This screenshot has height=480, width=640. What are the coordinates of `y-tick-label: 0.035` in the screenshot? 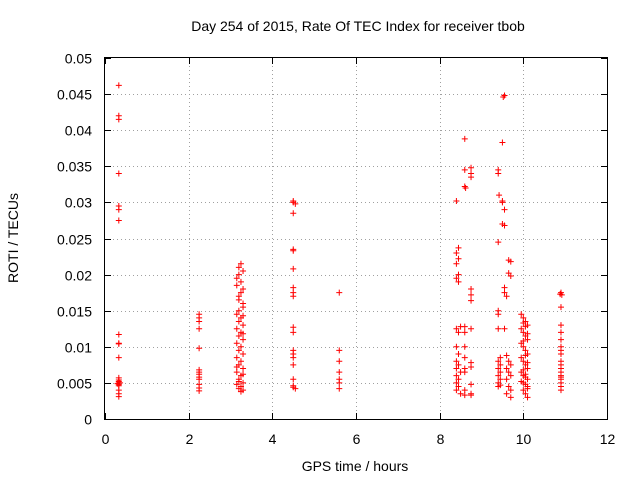 It's located at (74, 167).